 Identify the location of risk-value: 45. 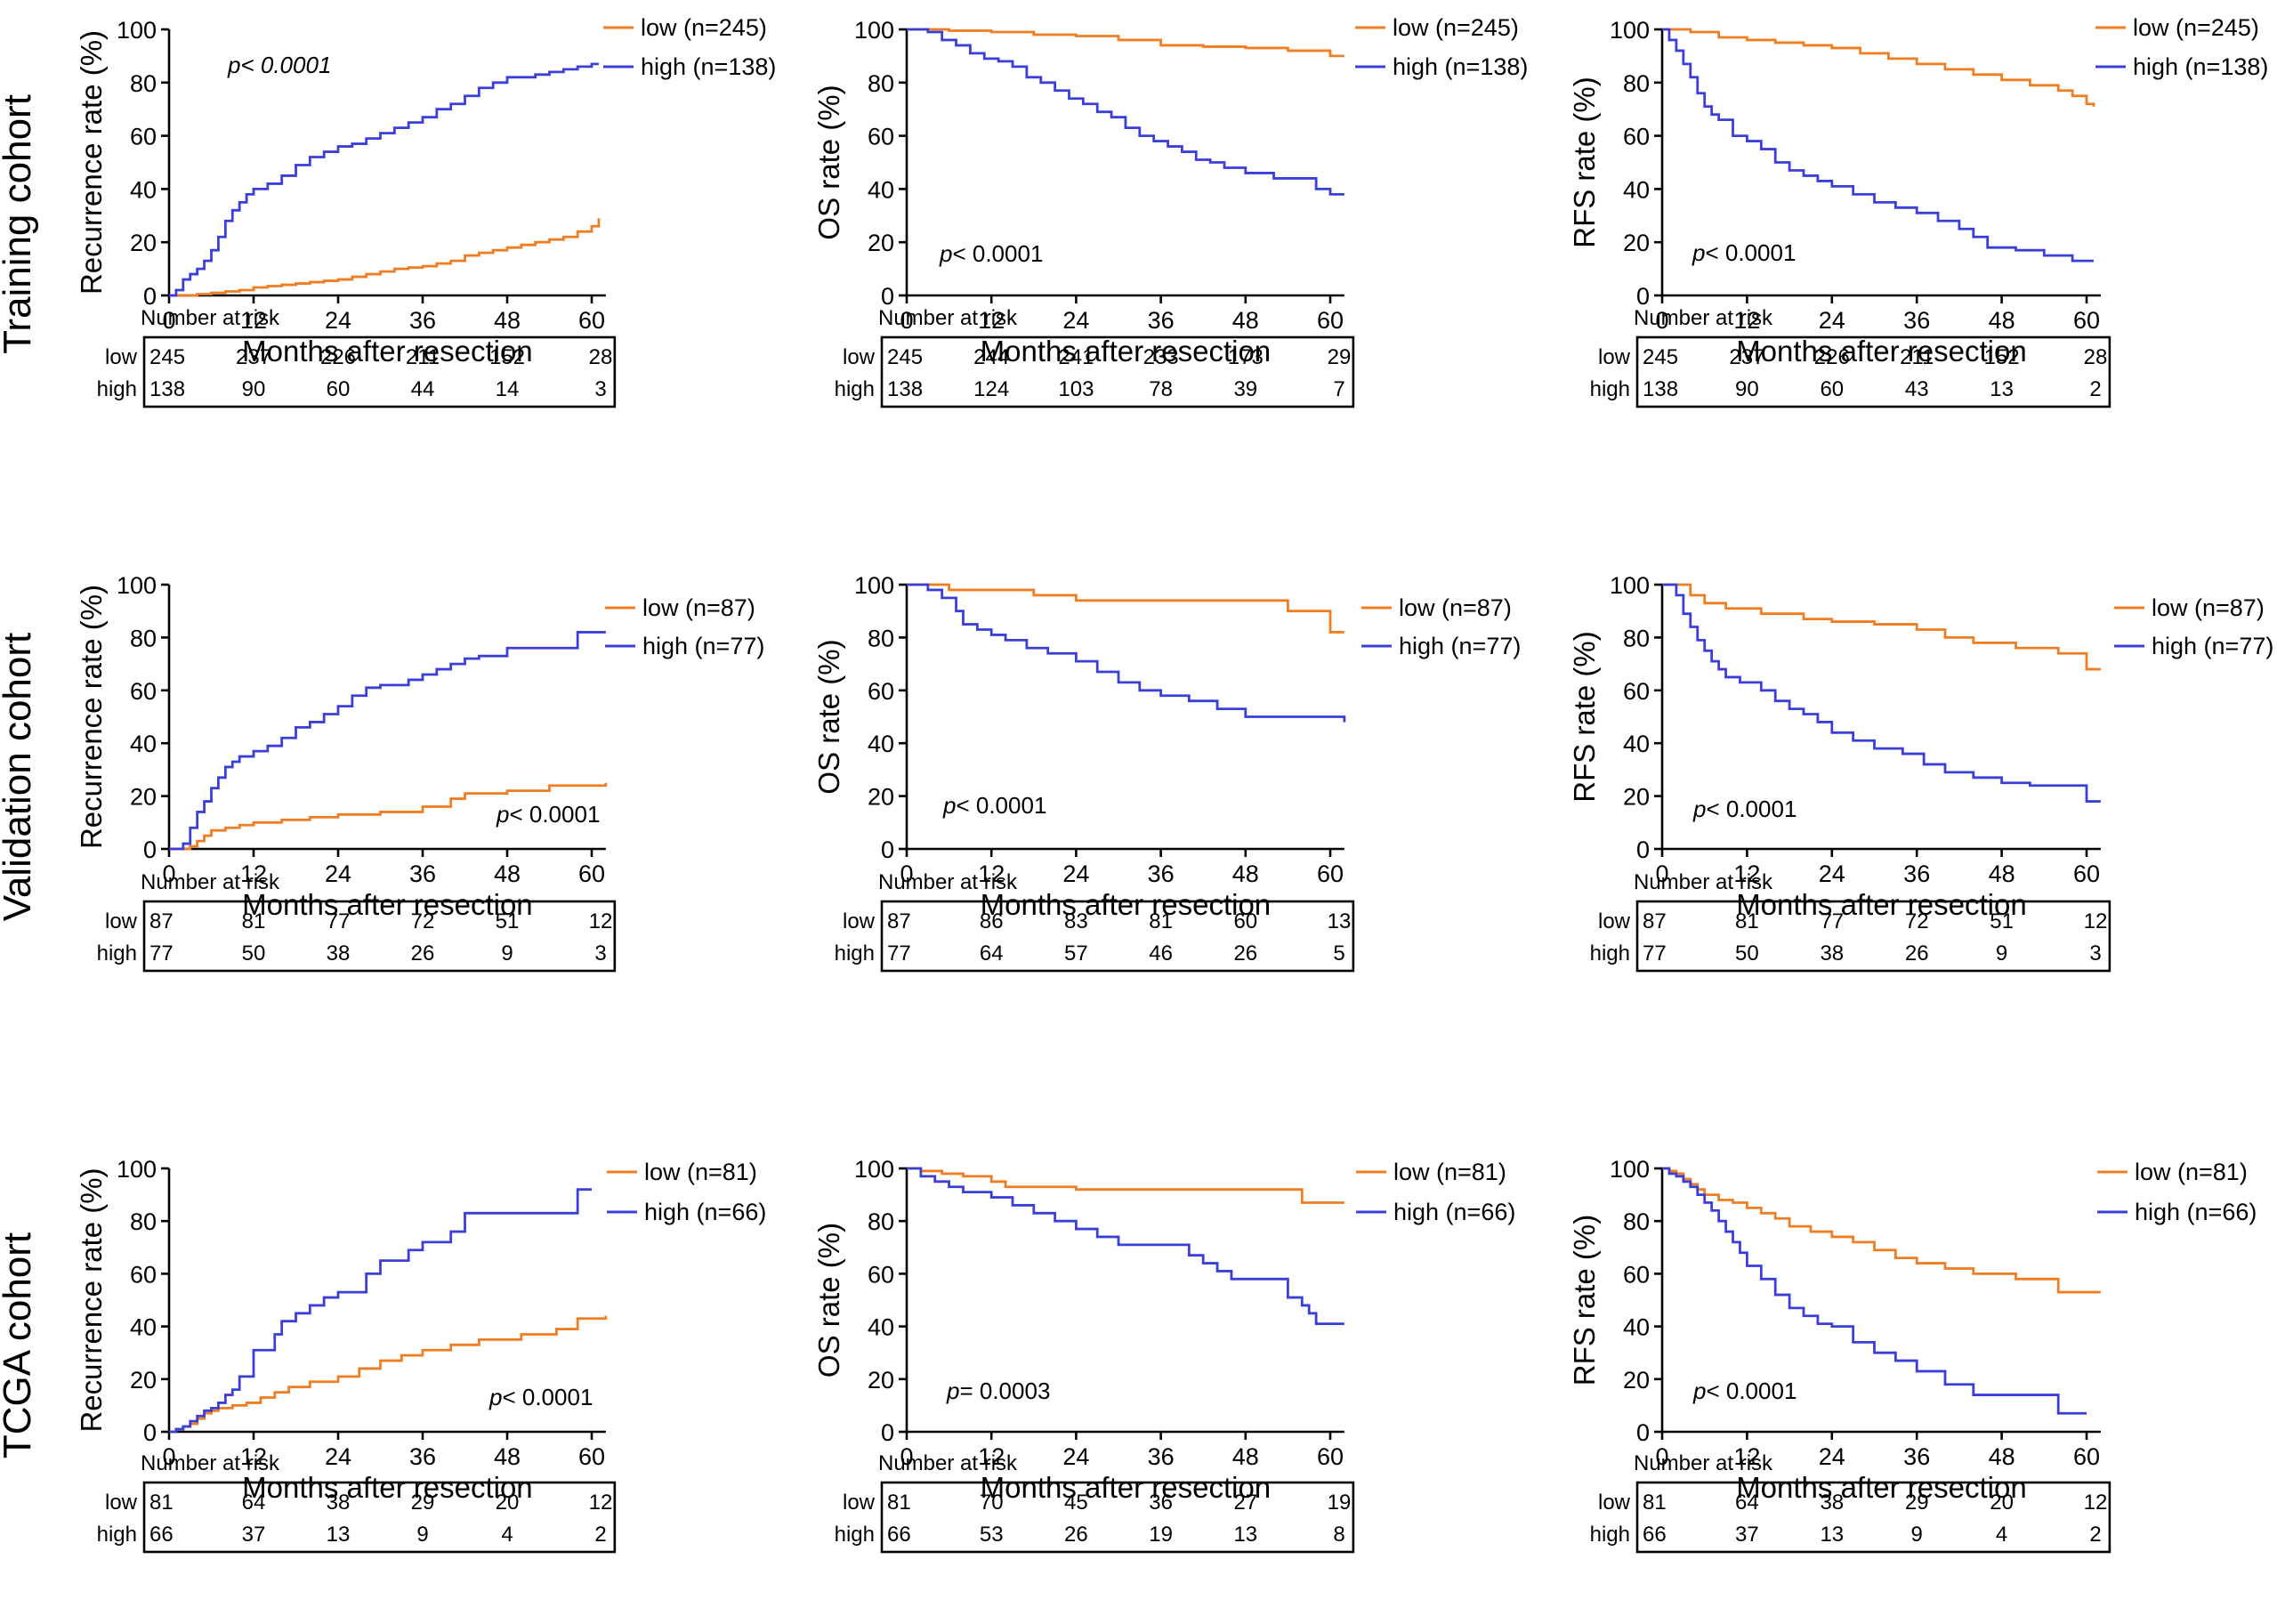
(1076, 1503).